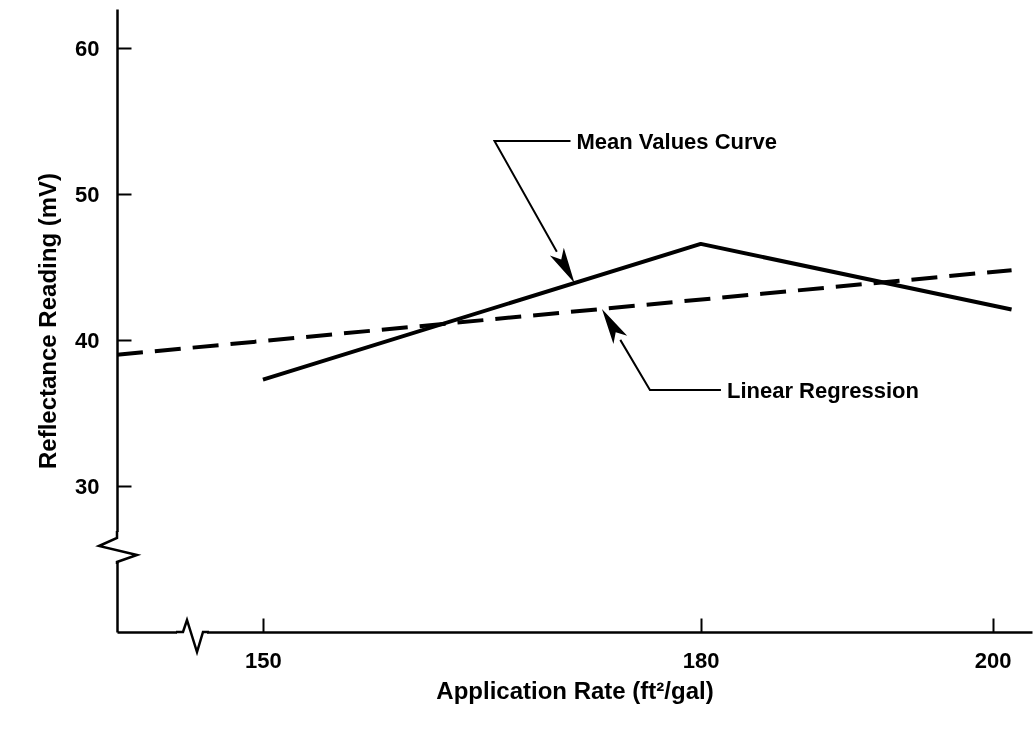 The height and width of the screenshot is (742, 1033). I want to click on x-tick-label: 180, so click(701, 660).